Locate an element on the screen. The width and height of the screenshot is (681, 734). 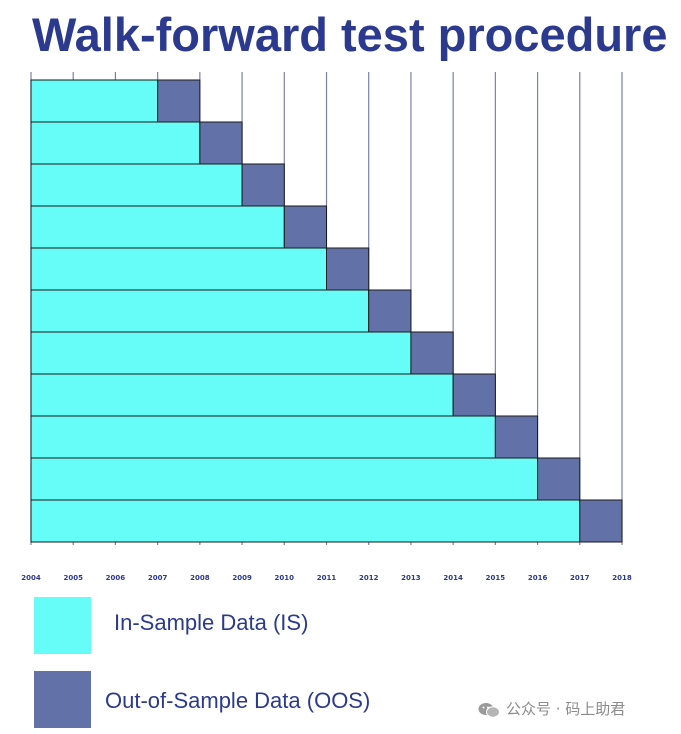
legend-label-is: In-Sample Data (IS) is located at coordinates (211, 622).